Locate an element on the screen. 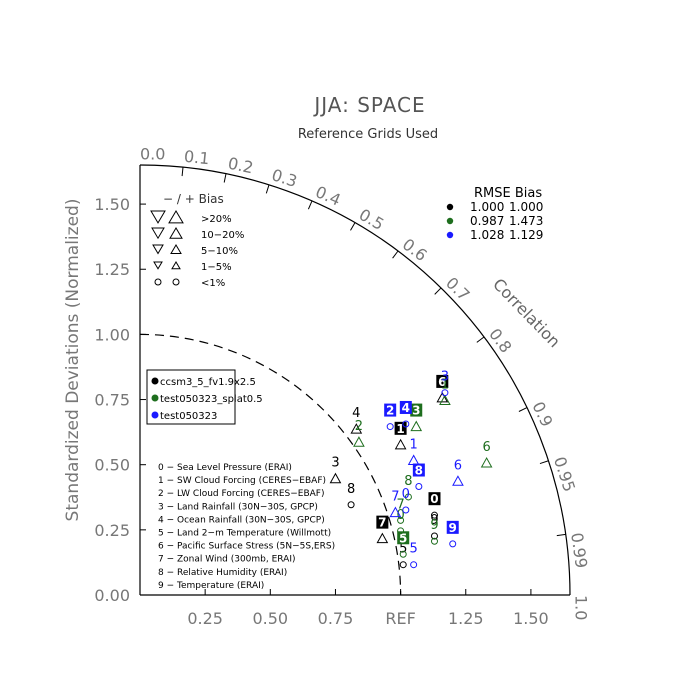  variable-key-item: 8 − Relative Humidity (ERAI) is located at coordinates (222, 573).